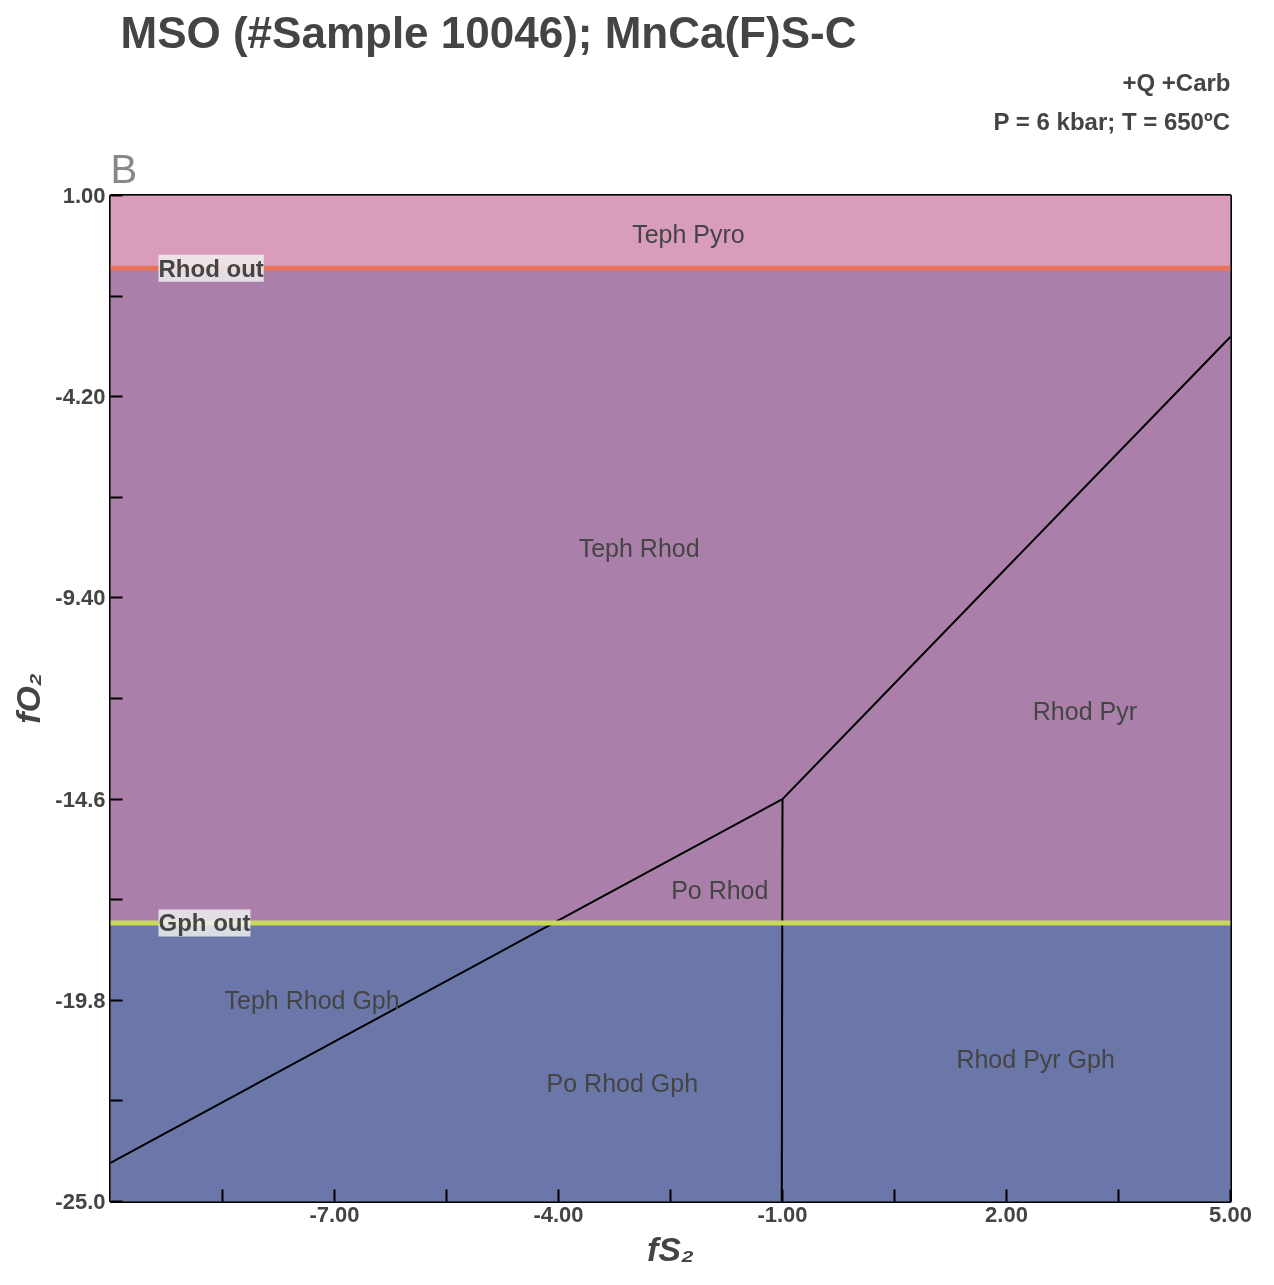  What do you see at coordinates (80, 397) in the screenshot?
I see `y-tick-label: -4.20` at bounding box center [80, 397].